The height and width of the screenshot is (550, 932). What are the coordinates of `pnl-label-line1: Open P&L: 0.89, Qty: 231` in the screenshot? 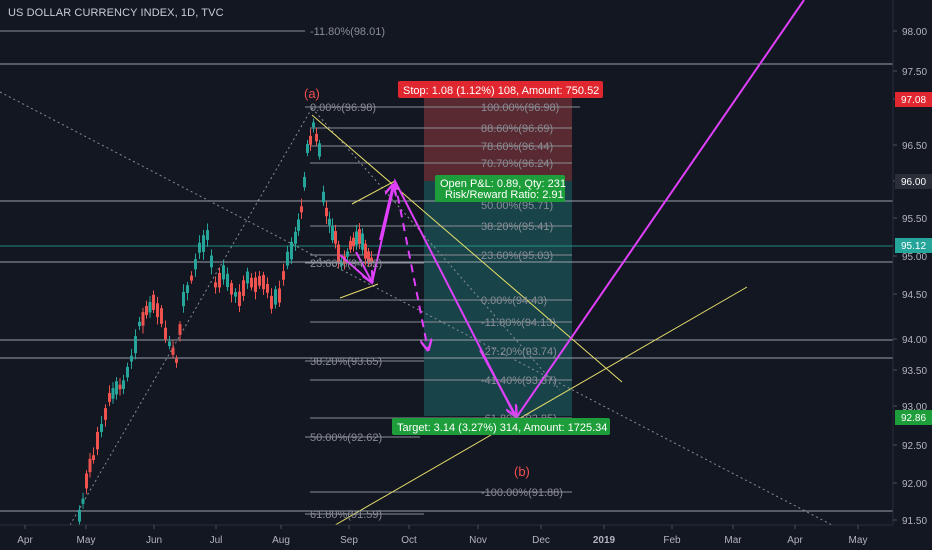 It's located at (503, 184).